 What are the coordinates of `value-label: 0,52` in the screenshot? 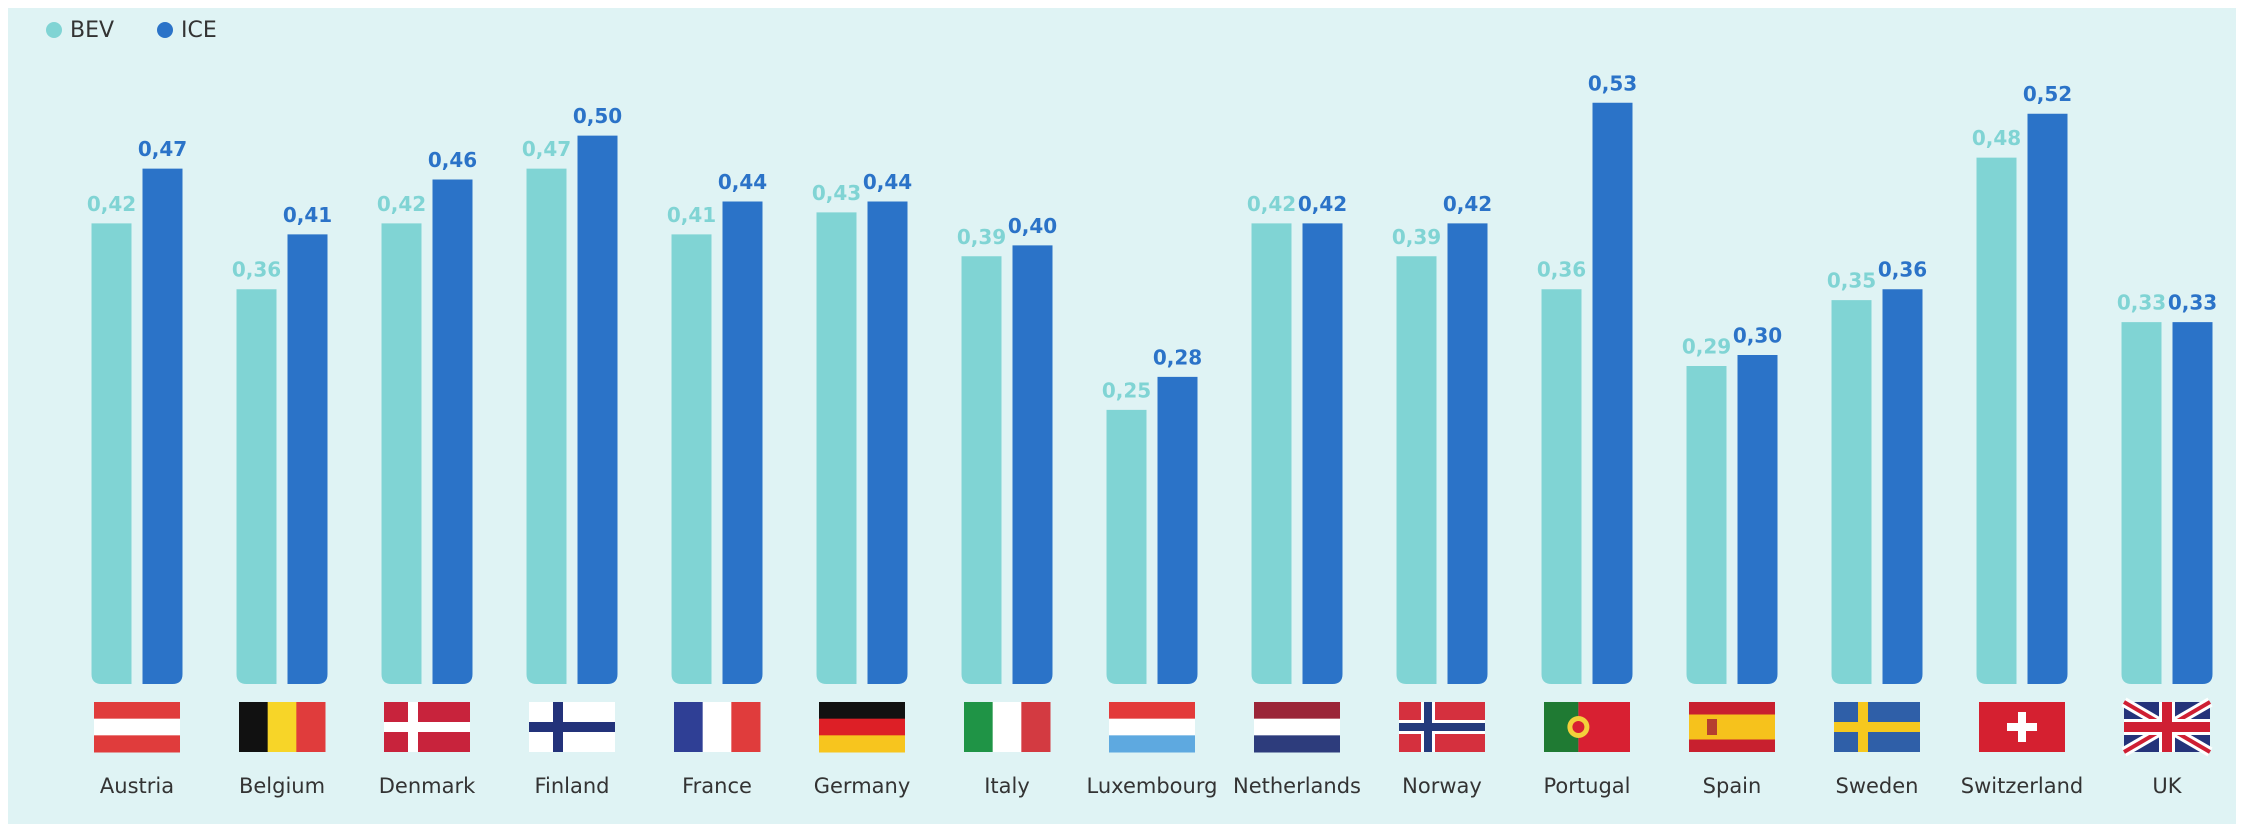 It's located at (2047, 94).